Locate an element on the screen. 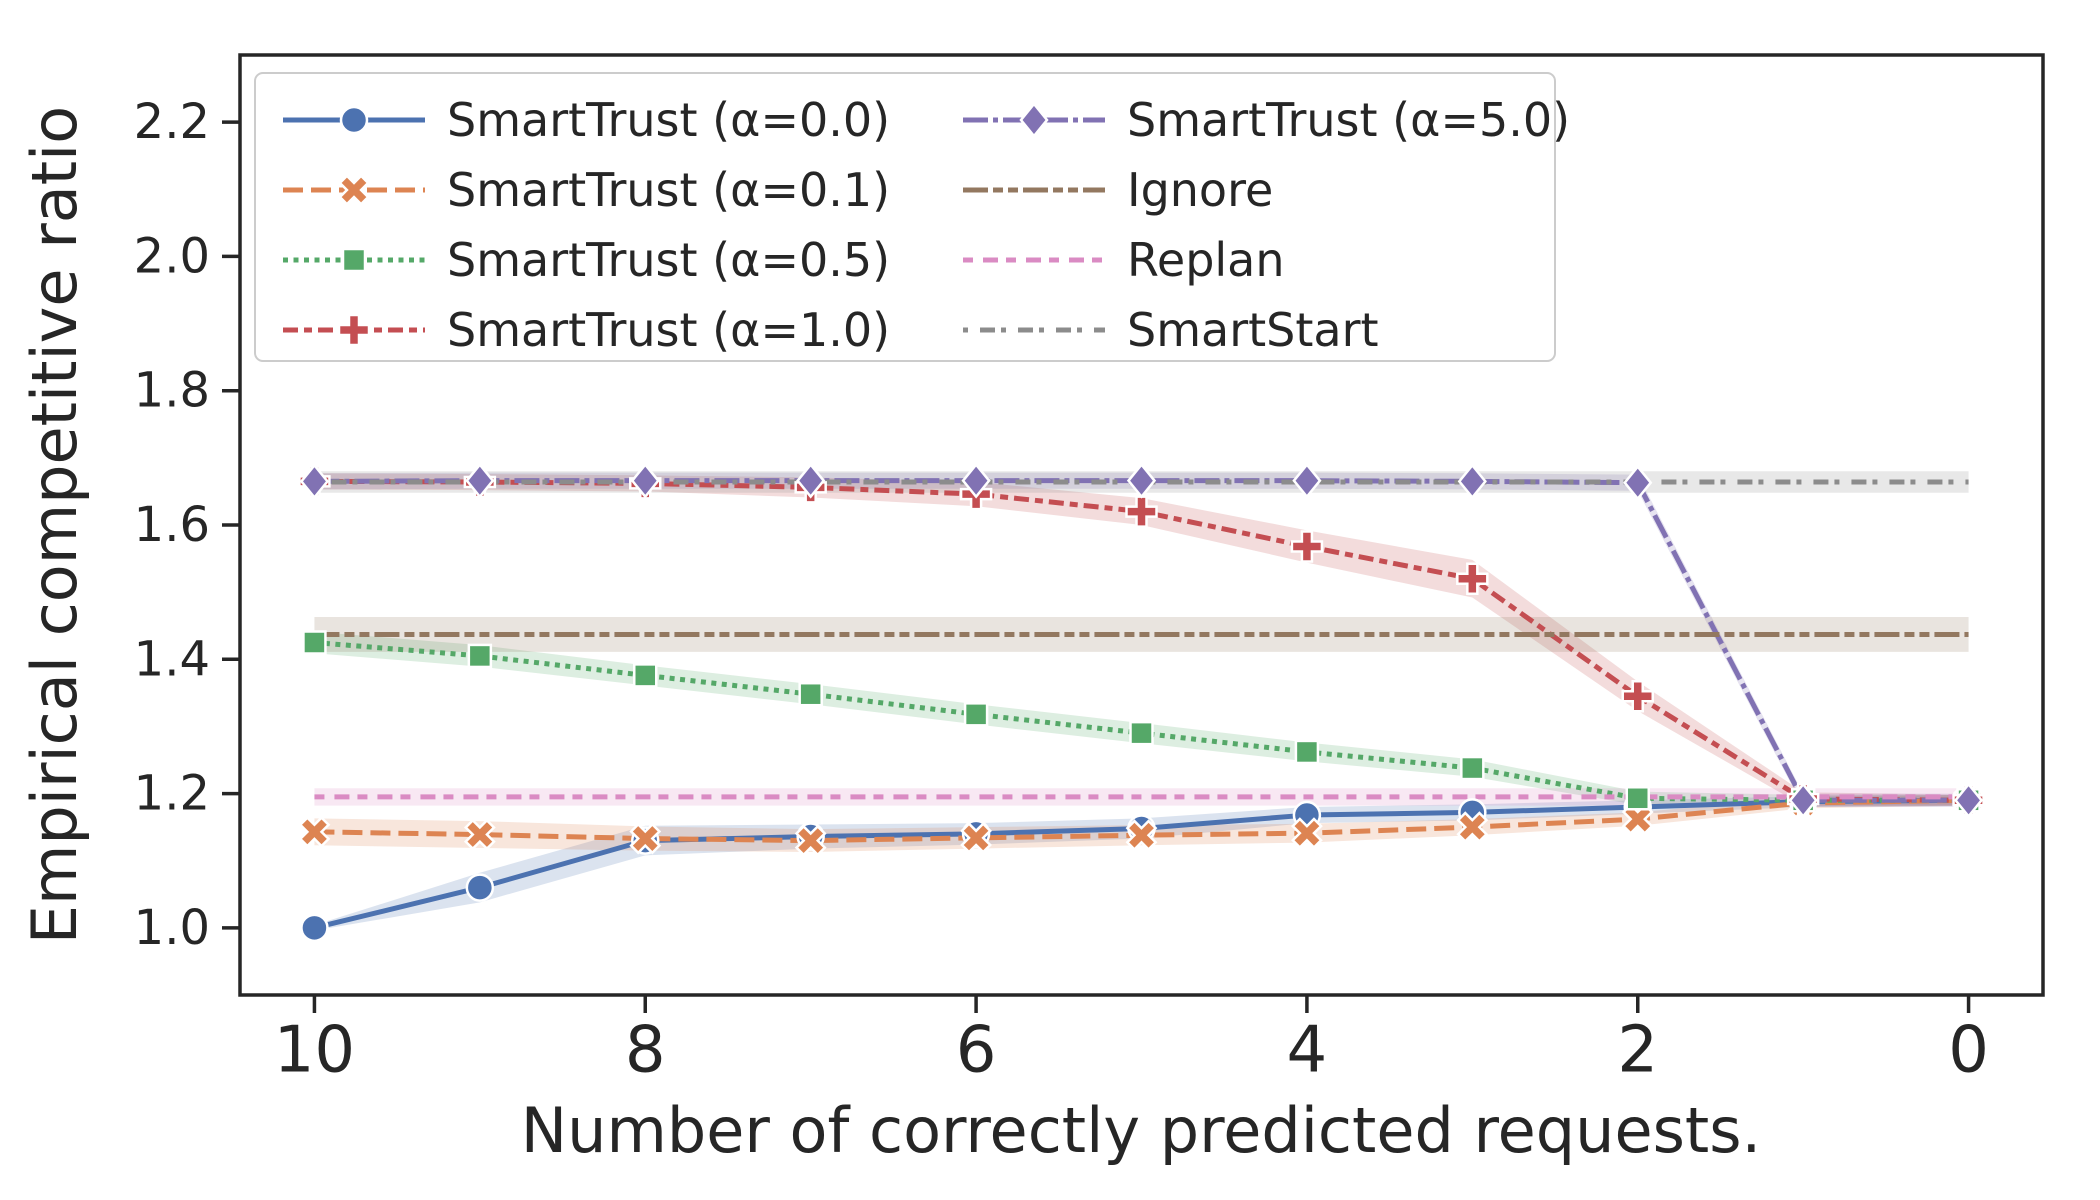 Image resolution: width=2100 pixels, height=1200 pixels. legend-item-smarttrust-0-1: SmartTrust (α=0.1) is located at coordinates (586, 190).